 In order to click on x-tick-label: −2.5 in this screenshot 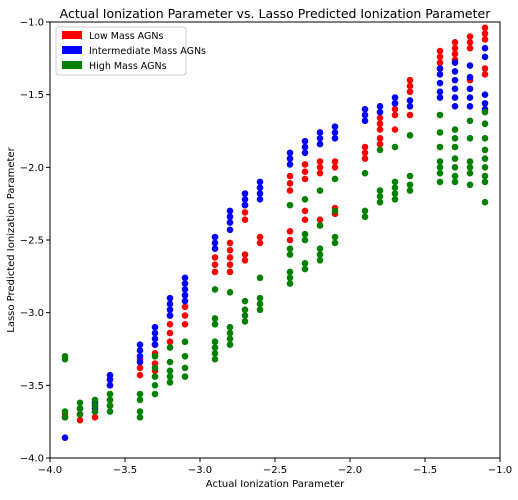, I will do `click(275, 470)`.